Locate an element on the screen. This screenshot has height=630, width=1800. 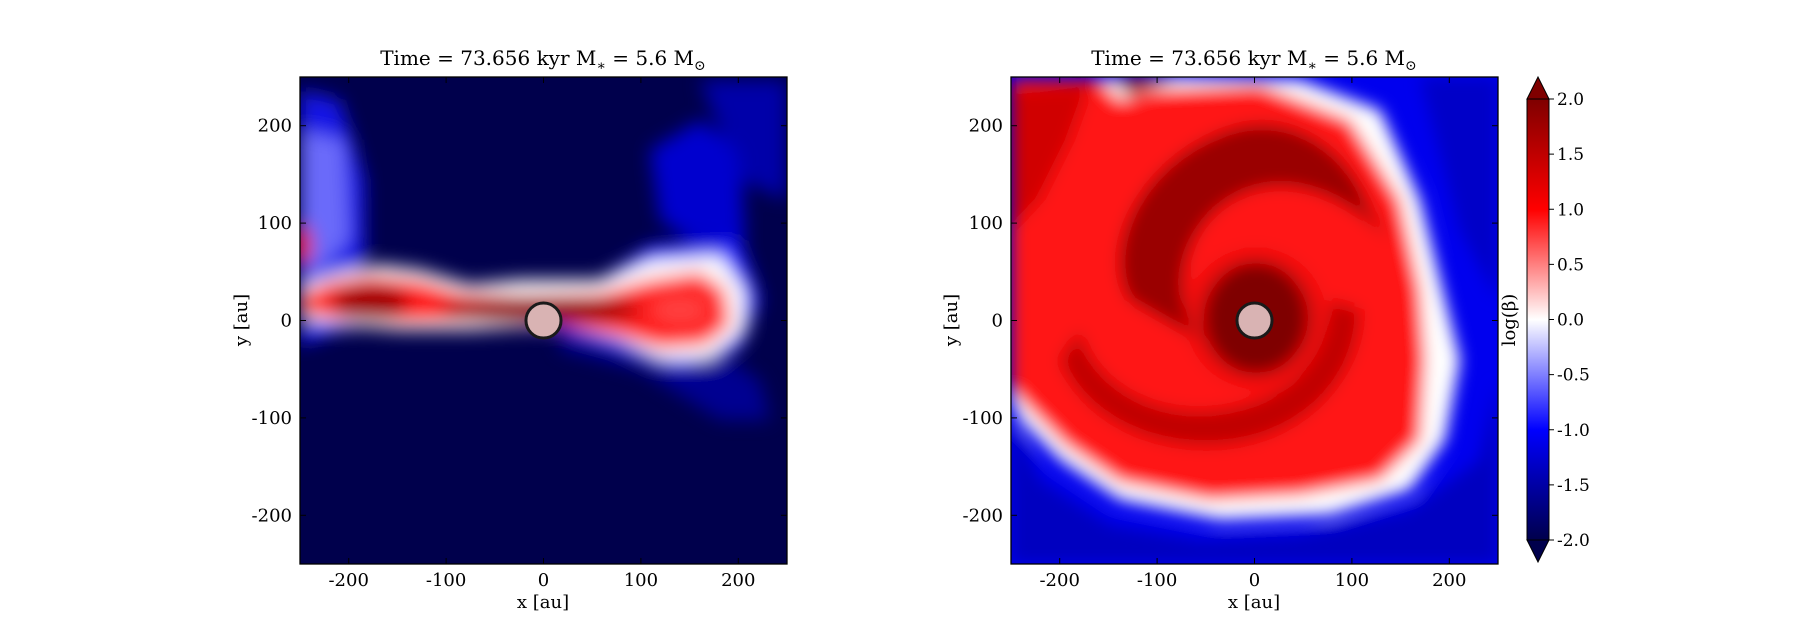
left-x-tick-label: 100 is located at coordinates (641, 580).